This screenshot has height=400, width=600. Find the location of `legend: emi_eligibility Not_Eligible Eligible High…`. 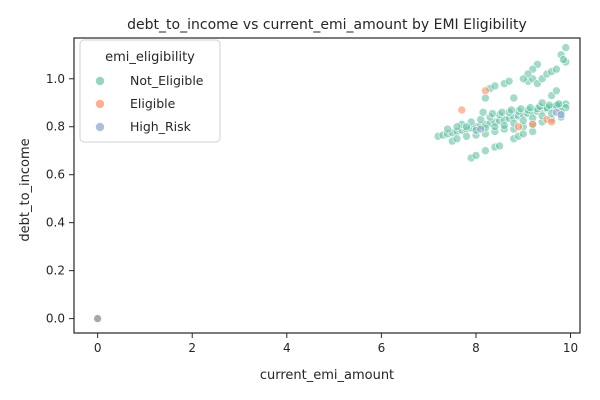

legend: emi_eligibility Not_Eligible Eligible High… is located at coordinates (150, 91).